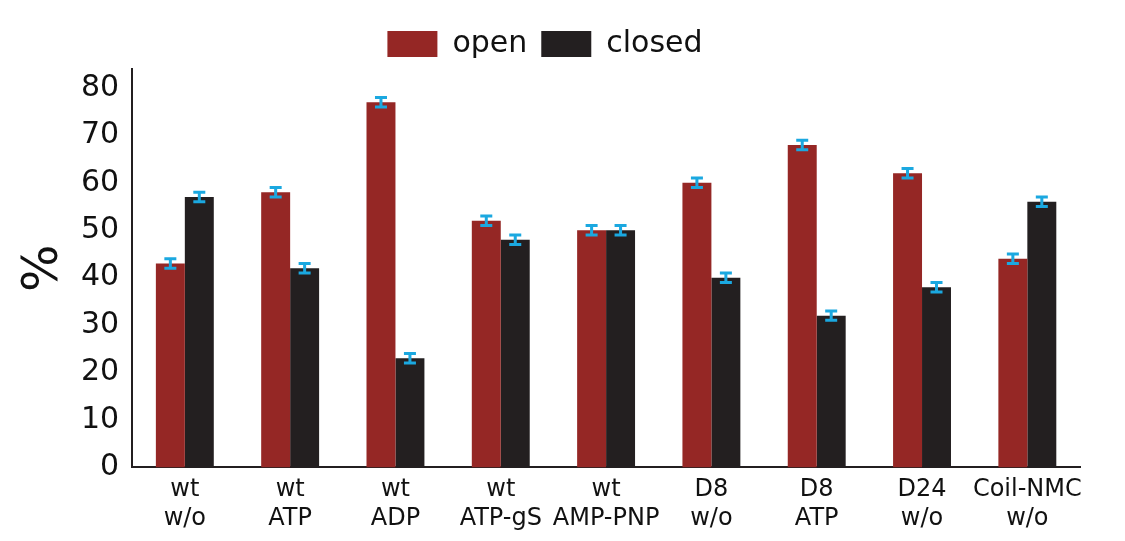 The width and height of the screenshot is (1125, 541). Describe the element at coordinates (100, 228) in the screenshot. I see `y-tick-label: 50` at that location.